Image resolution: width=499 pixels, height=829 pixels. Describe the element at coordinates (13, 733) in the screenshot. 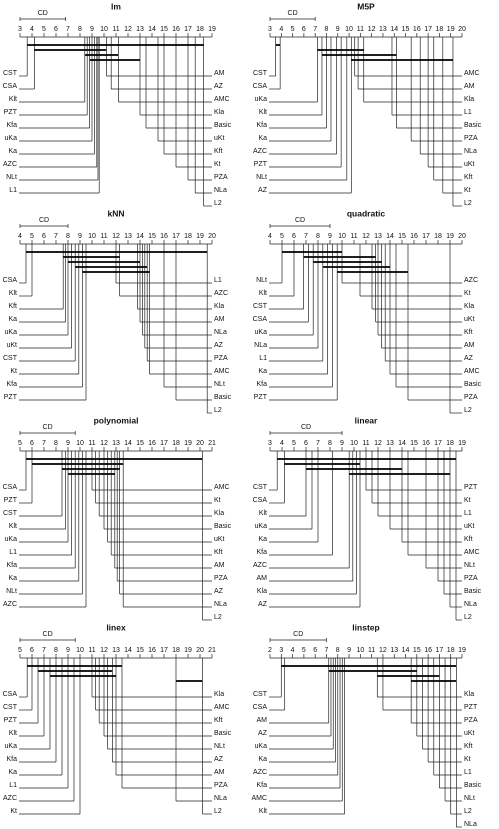

I see `method-label: Klt` at that location.